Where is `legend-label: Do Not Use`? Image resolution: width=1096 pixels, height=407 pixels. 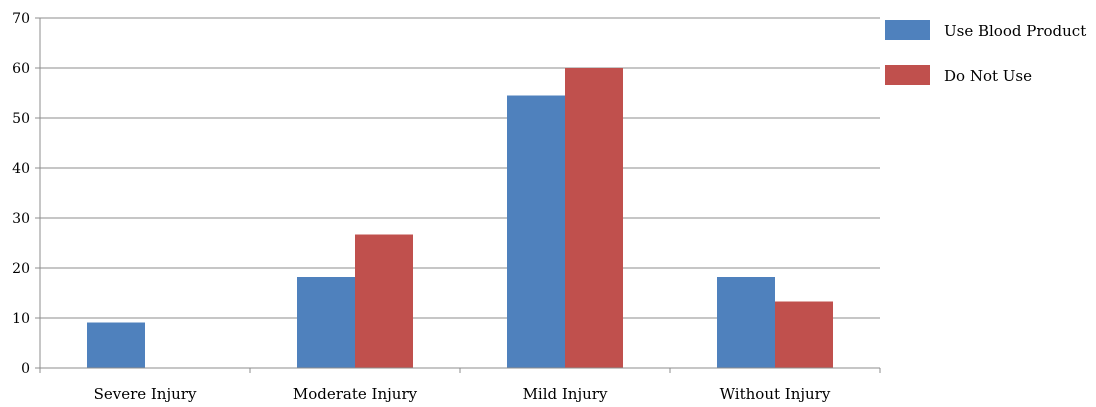
legend-label: Do Not Use is located at coordinates (988, 76).